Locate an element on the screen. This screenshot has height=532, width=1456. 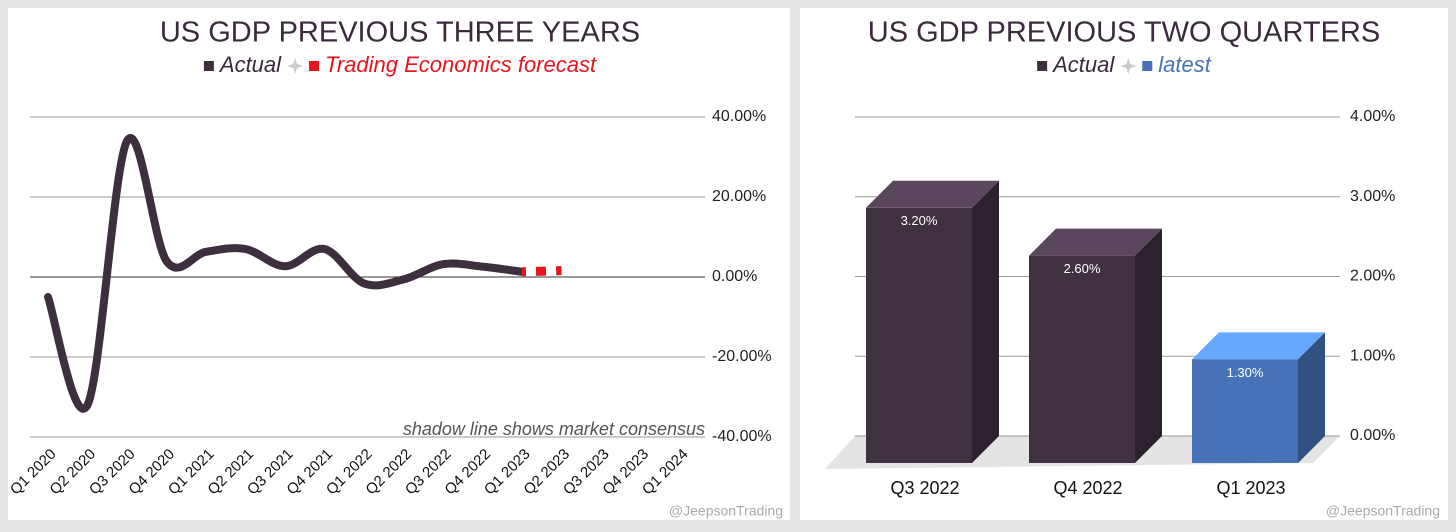
value-label: 3.20% is located at coordinates (919, 220).